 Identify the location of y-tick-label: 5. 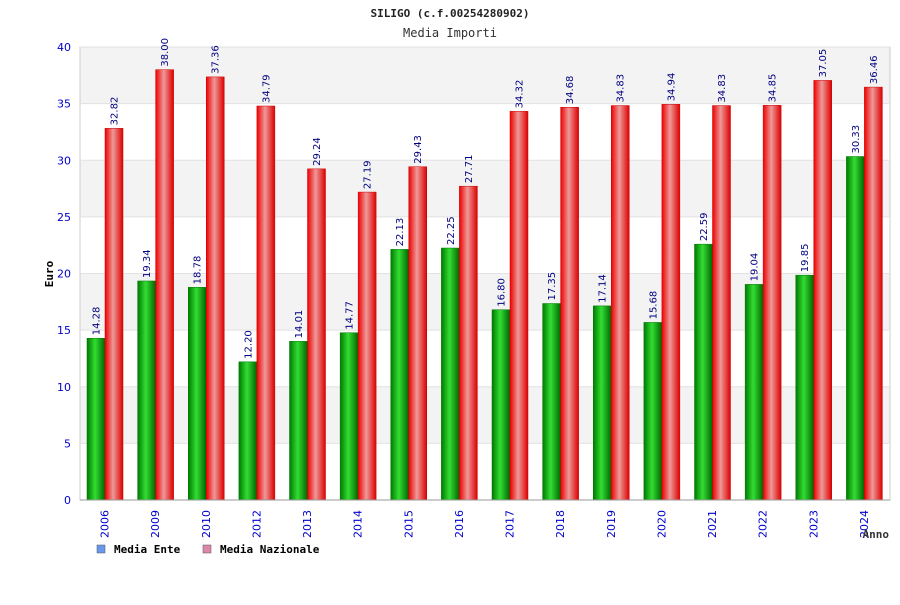
(67, 443).